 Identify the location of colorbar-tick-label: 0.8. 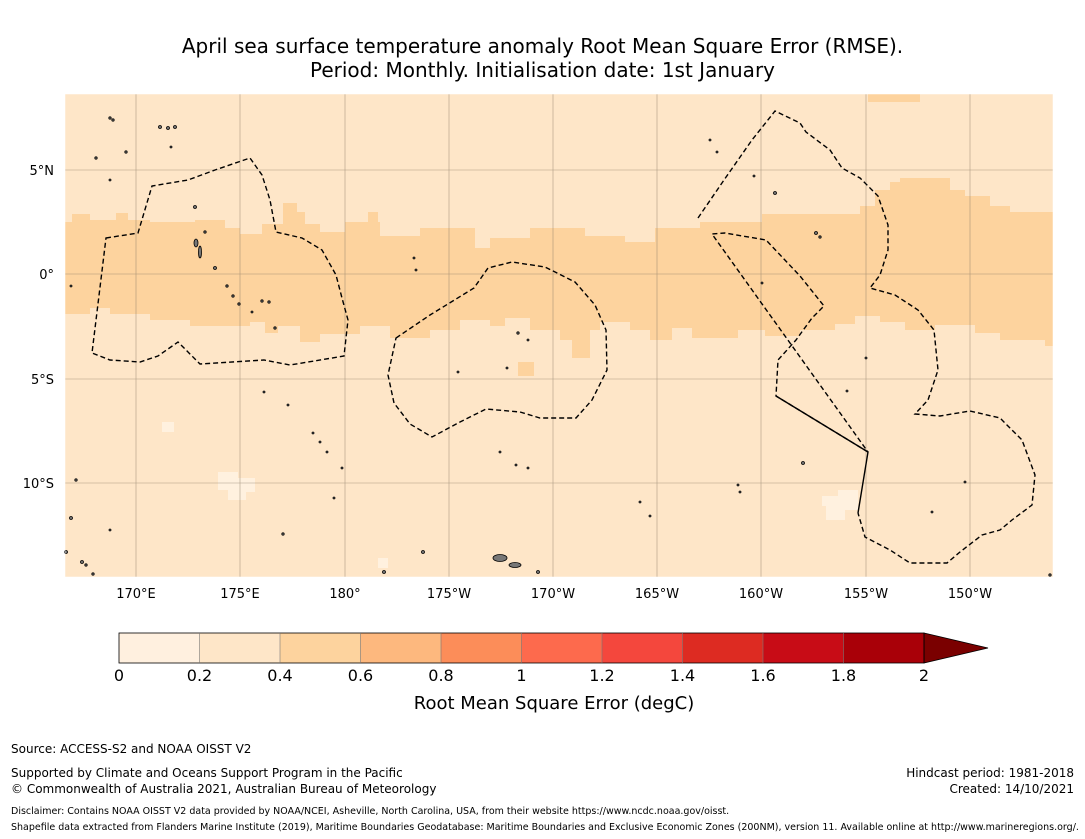
(440, 675).